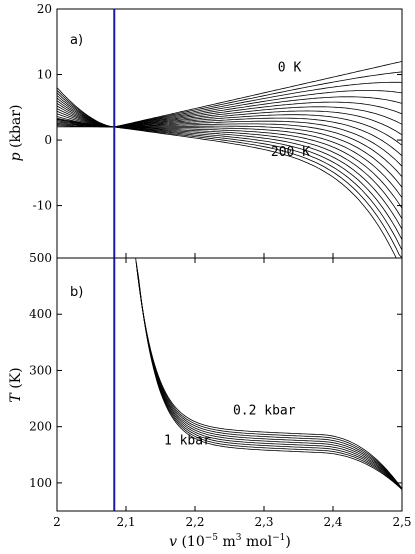 The height and width of the screenshot is (554, 415). Describe the element at coordinates (290, 67) in the screenshot. I see `annotation-0K: 0 K` at that location.